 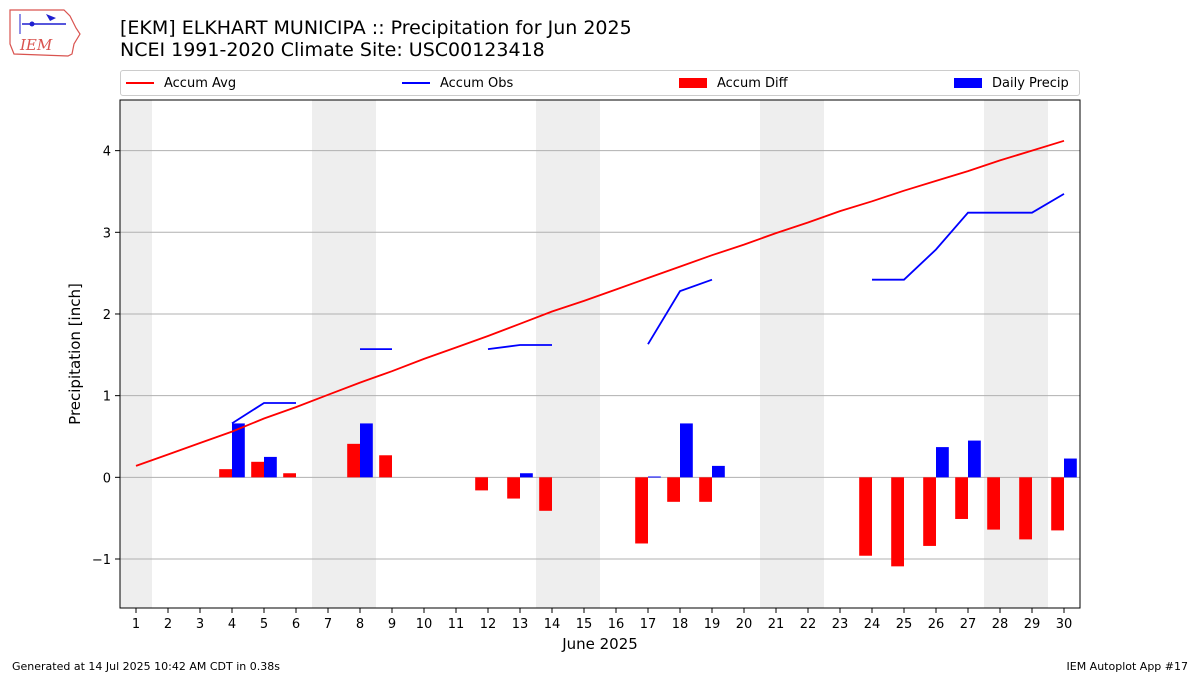 I want to click on x-tick-label: 23, so click(x=840, y=624).